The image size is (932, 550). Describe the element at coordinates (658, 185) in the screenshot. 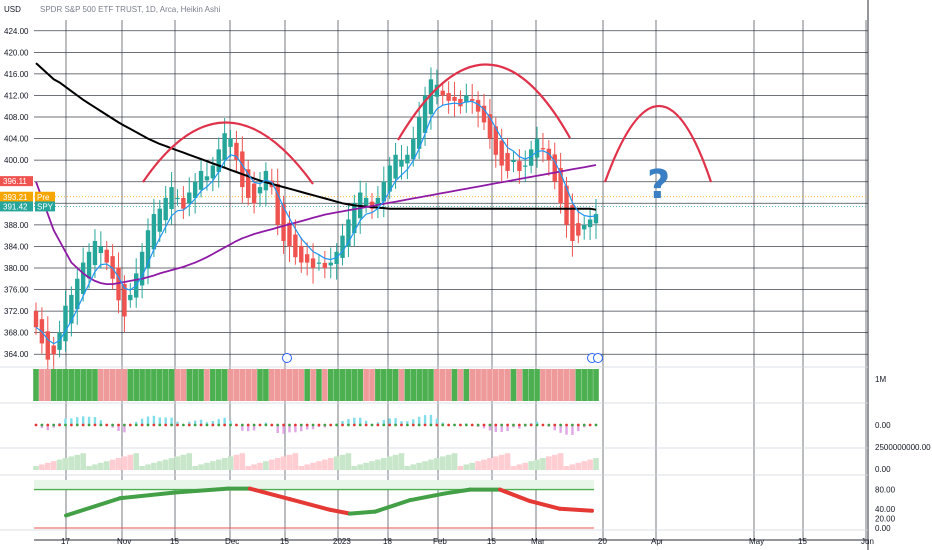

I see `question-mark-annotation: ?` at that location.